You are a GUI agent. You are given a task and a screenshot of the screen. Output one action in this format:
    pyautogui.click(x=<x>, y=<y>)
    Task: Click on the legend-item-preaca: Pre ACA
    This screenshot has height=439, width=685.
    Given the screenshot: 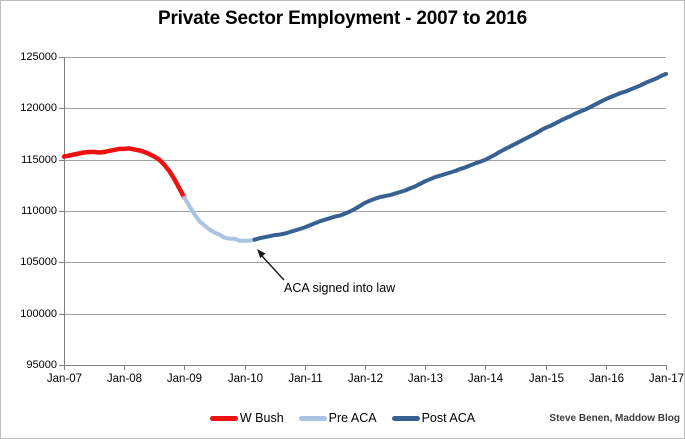 What is the action you would take?
    pyautogui.click(x=337, y=418)
    